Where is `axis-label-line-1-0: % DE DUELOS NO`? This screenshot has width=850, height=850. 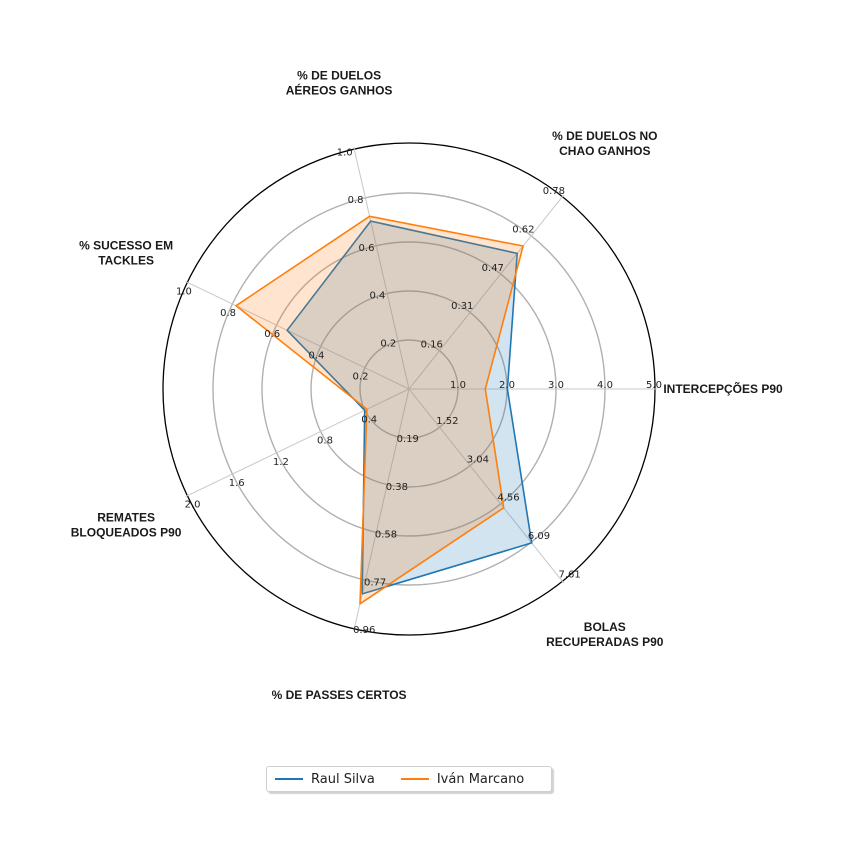
axis-label-line-1-0: % DE DUELOS NO is located at coordinates (604, 136).